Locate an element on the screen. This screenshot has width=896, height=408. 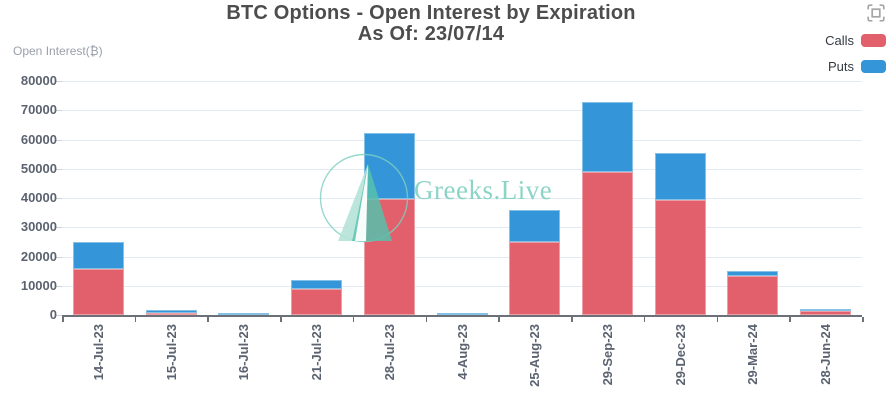
puts-swatch-icon is located at coordinates (873, 66).